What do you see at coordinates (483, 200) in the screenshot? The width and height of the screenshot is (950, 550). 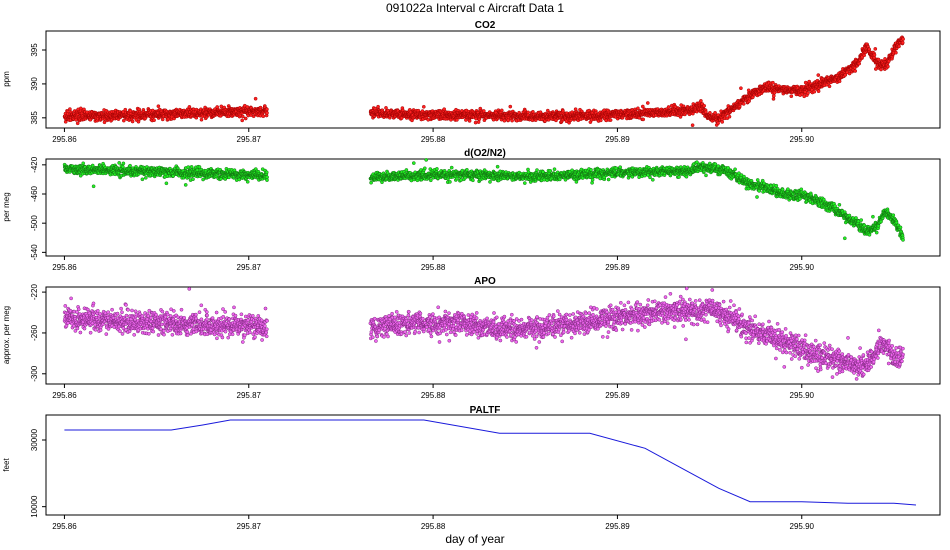 I see `panel-o2n2-marks` at bounding box center [483, 200].